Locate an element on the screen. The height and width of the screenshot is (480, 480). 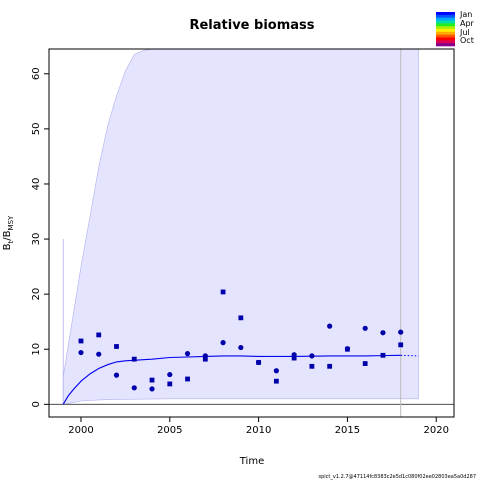
y-label-base: B is located at coordinates (7, 246).